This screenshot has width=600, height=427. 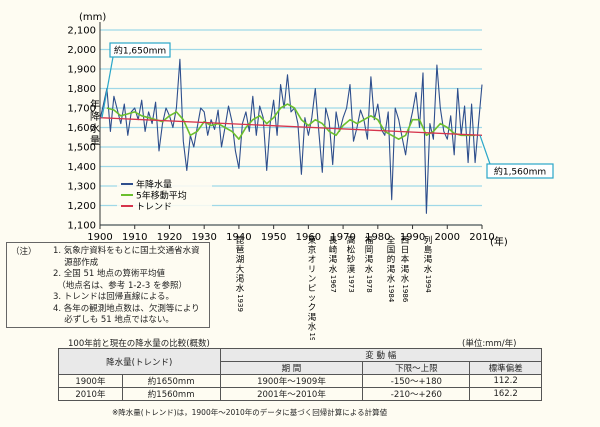 I want to click on header-period: 期 間, so click(x=291, y=368).